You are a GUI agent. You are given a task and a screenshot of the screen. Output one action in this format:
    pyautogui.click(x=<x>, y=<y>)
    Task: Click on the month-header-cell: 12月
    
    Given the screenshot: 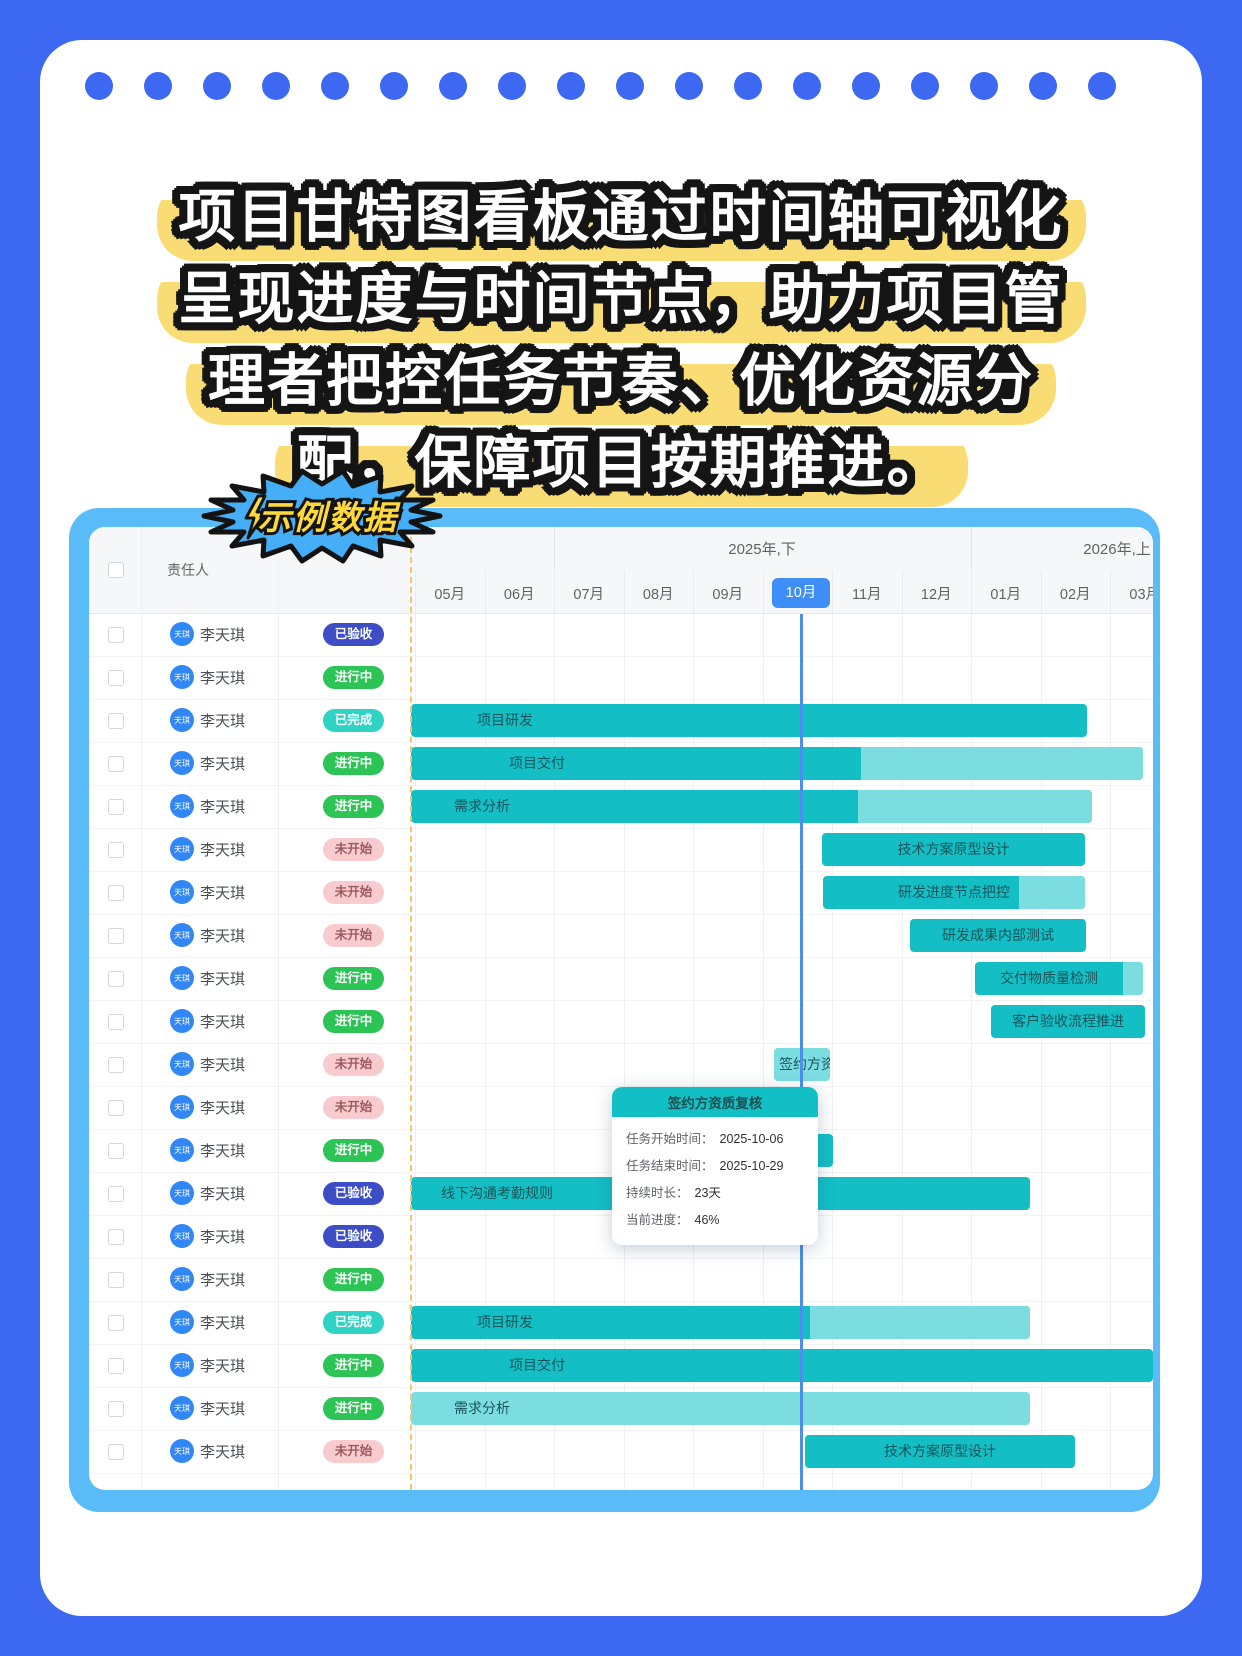 What is the action you would take?
    pyautogui.click(x=936, y=595)
    